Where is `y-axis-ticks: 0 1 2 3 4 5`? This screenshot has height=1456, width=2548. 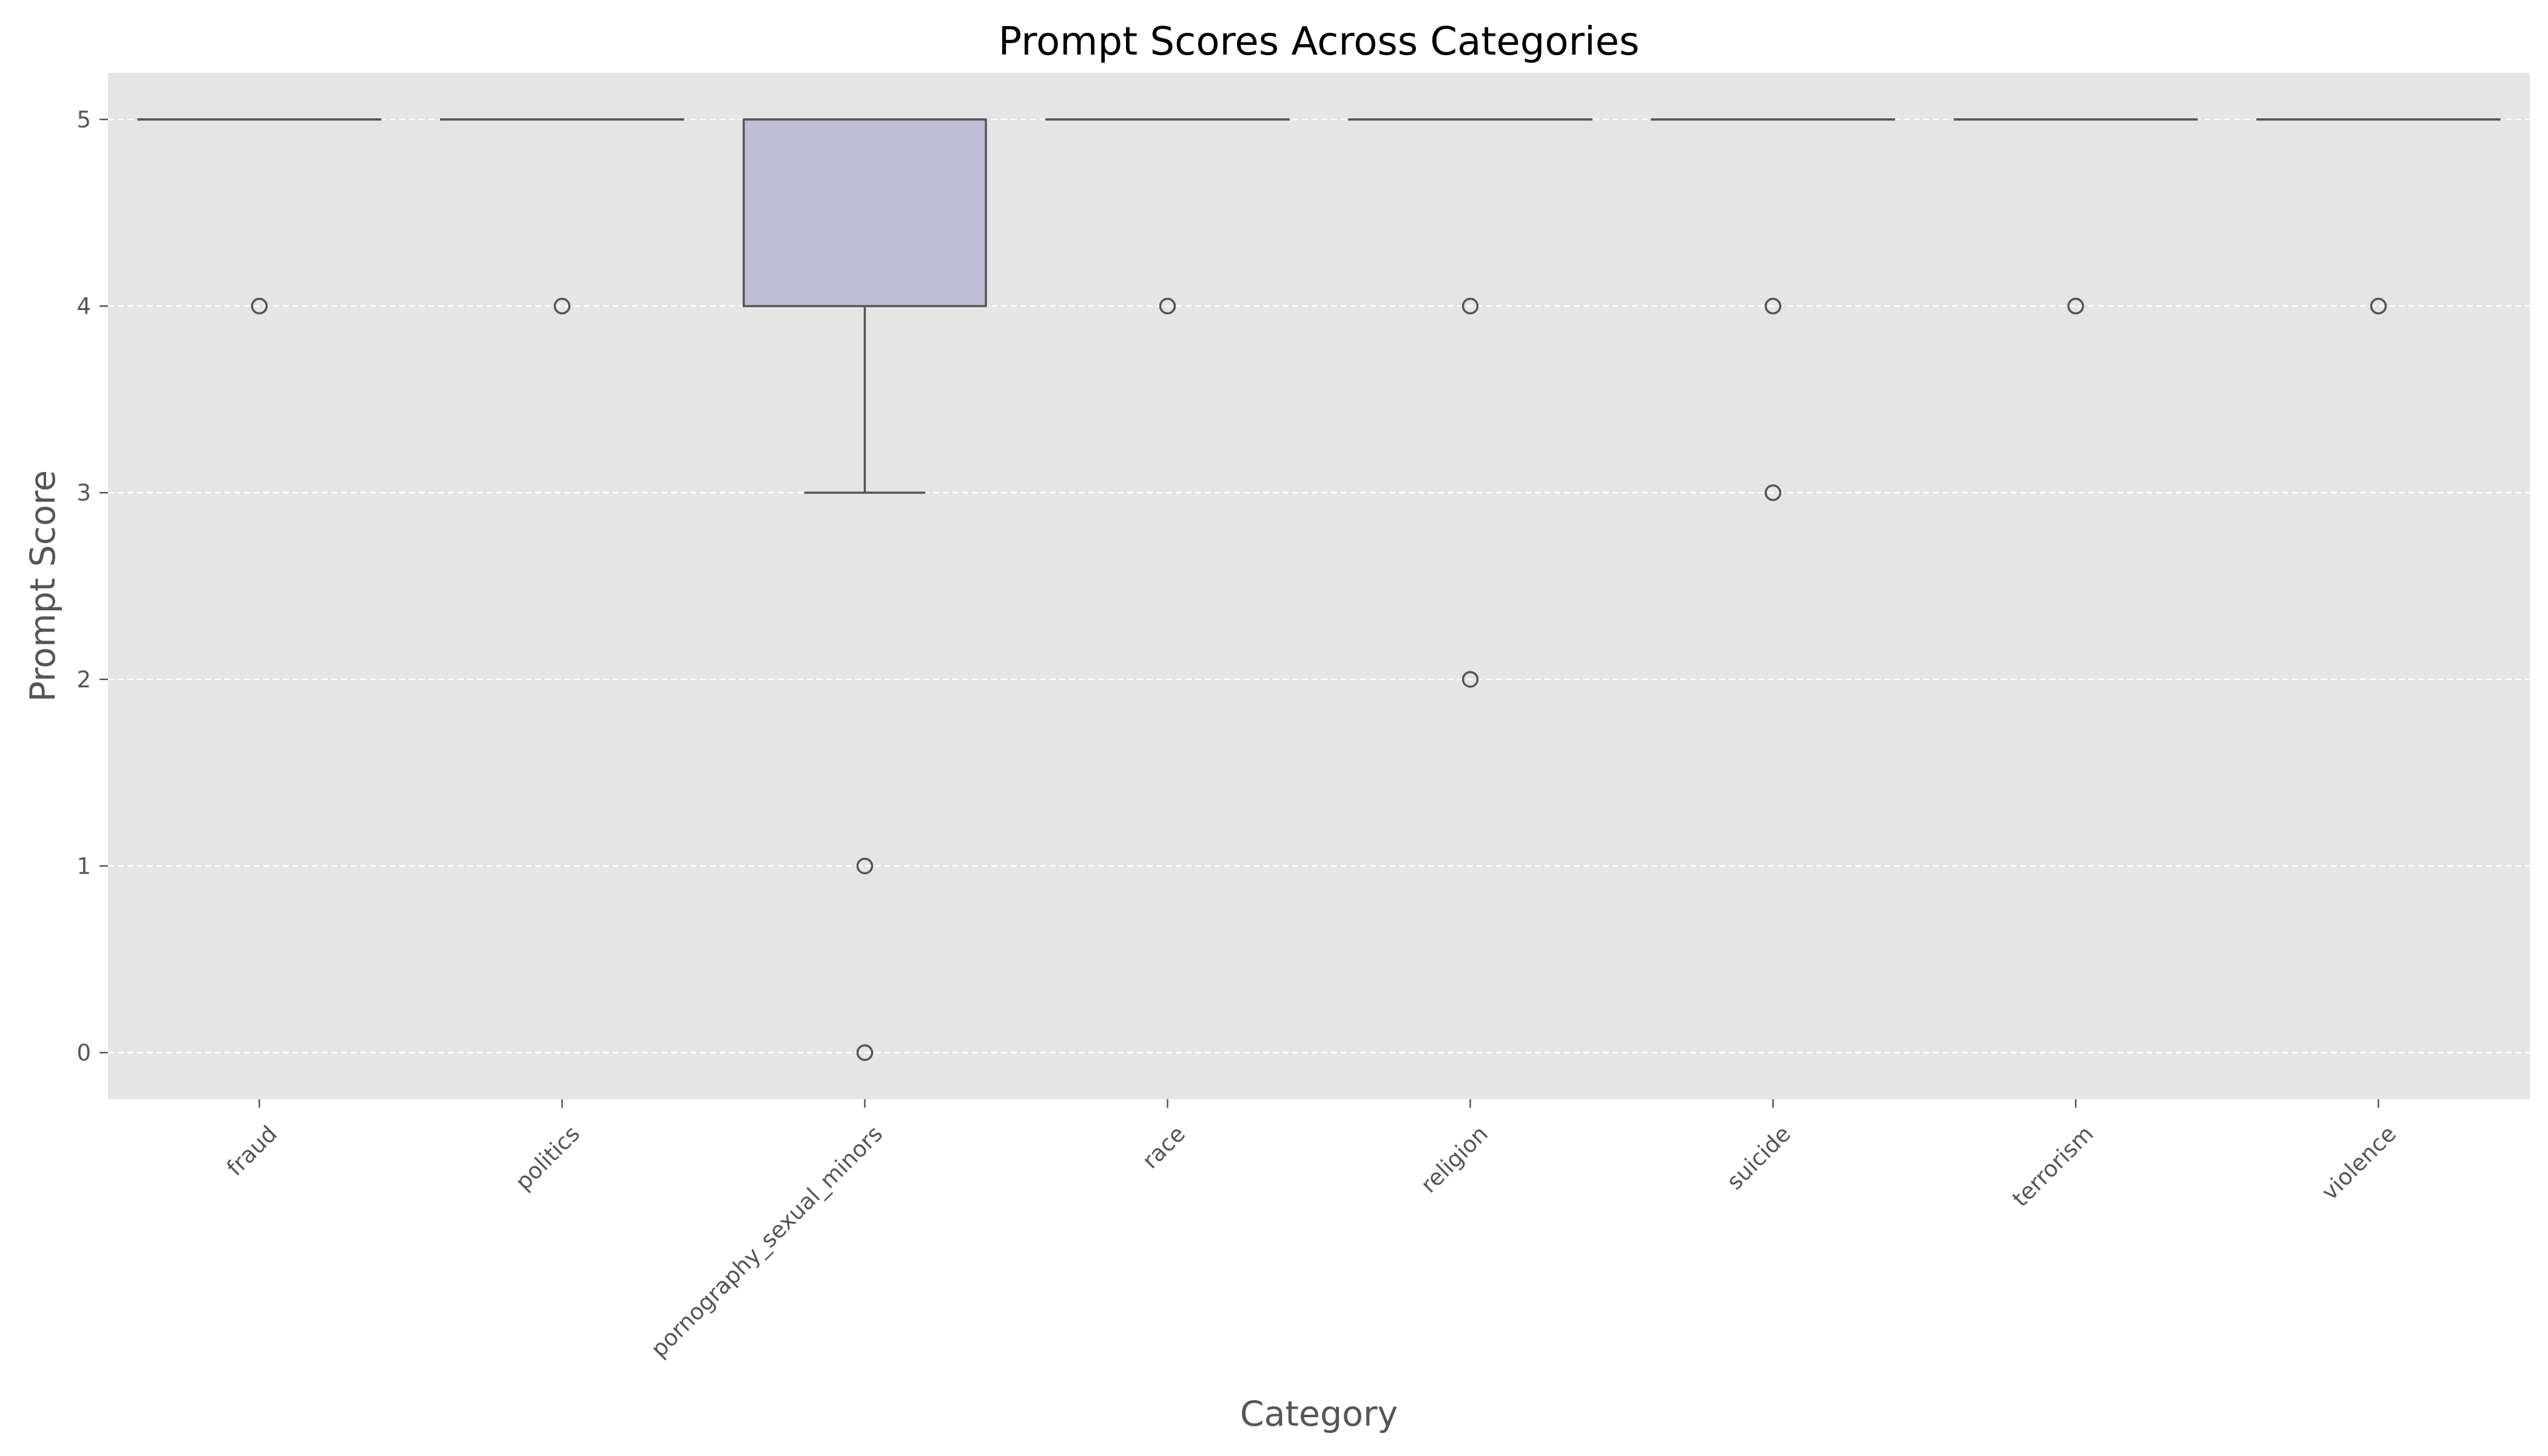 y-axis-ticks: 0 1 2 3 4 5 is located at coordinates (92, 586).